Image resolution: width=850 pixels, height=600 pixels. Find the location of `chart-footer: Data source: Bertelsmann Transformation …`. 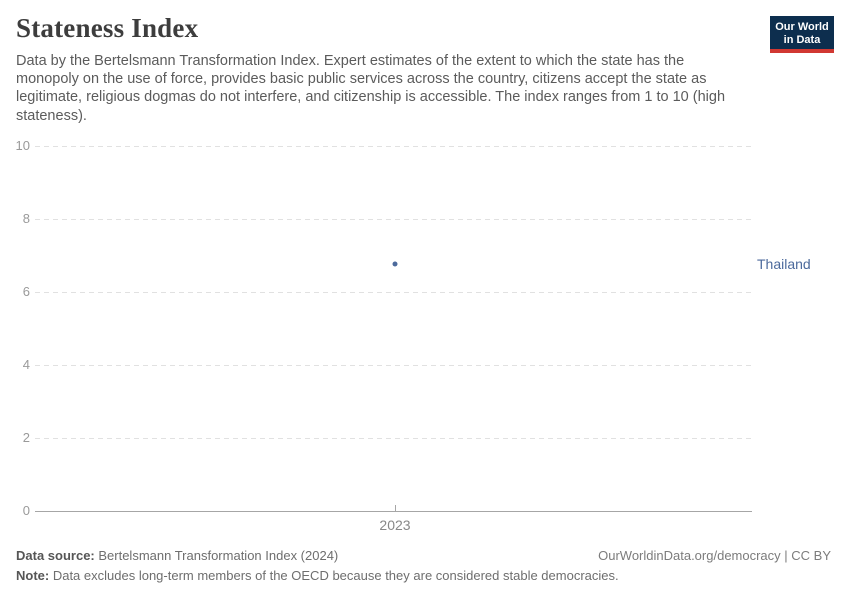

chart-footer: Data source: Bertelsmann Transformation … is located at coordinates (423, 566).